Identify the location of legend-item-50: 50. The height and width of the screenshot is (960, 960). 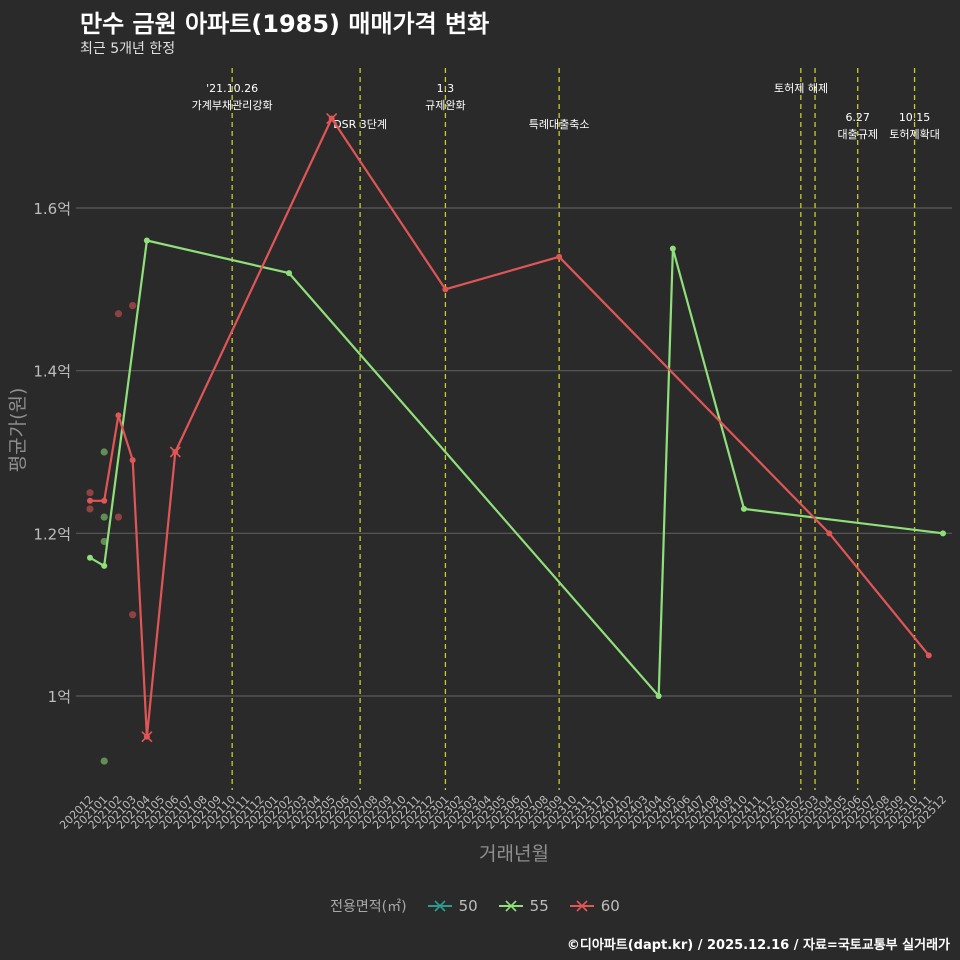
(452, 906).